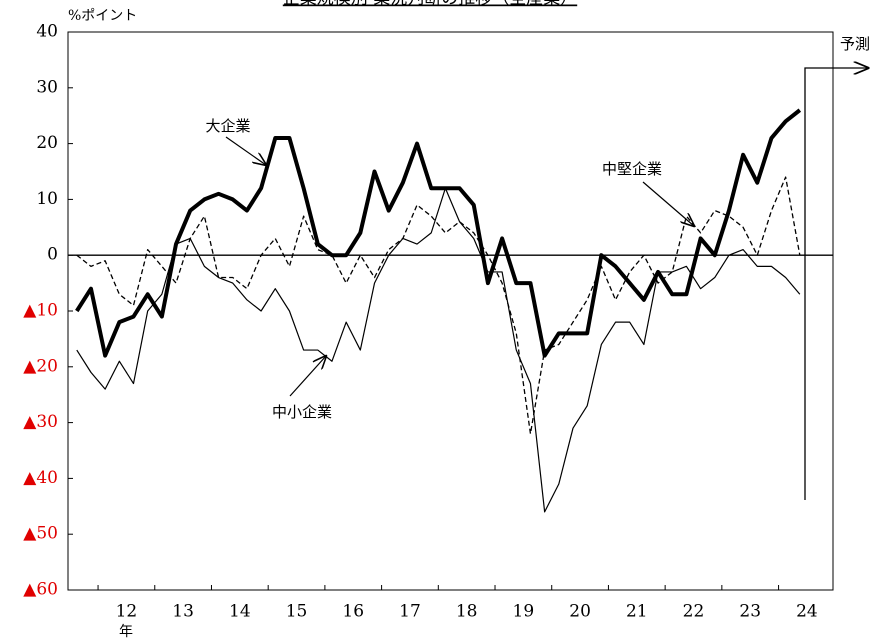  What do you see at coordinates (855, 44) in the screenshot?
I see `forecast-label: 予測` at bounding box center [855, 44].